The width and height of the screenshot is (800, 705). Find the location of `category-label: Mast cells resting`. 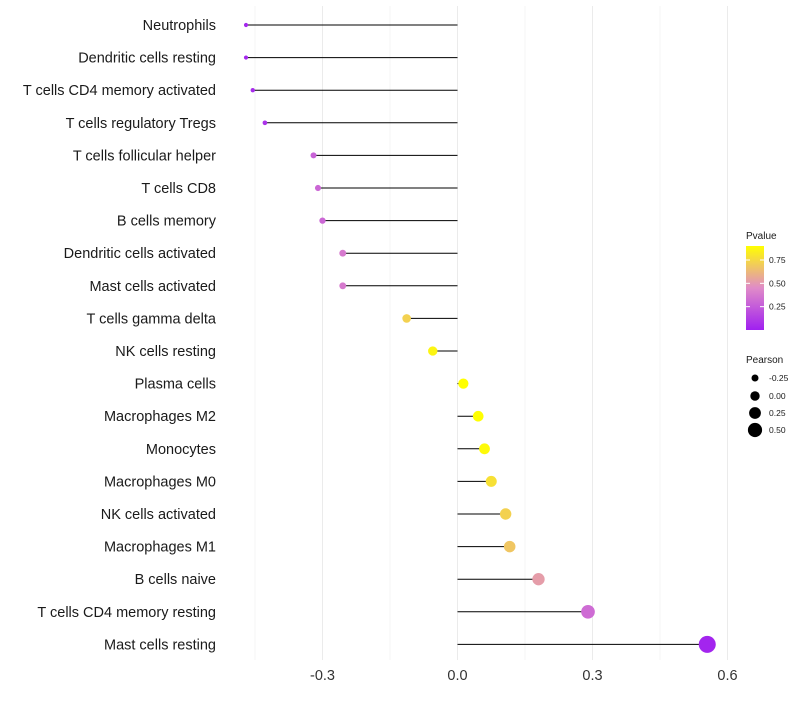

category-label: Mast cells resting is located at coordinates (160, 645).